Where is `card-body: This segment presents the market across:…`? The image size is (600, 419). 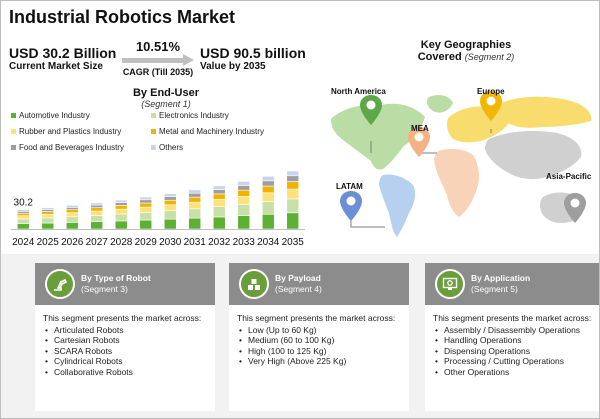
card-body: This segment presents the market across:… is located at coordinates (127, 345).